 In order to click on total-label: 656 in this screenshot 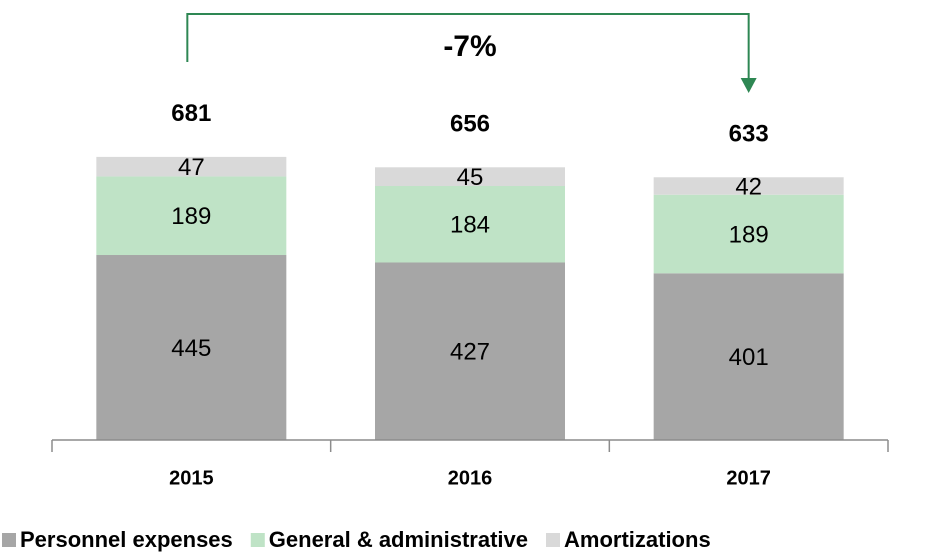, I will do `click(470, 124)`.